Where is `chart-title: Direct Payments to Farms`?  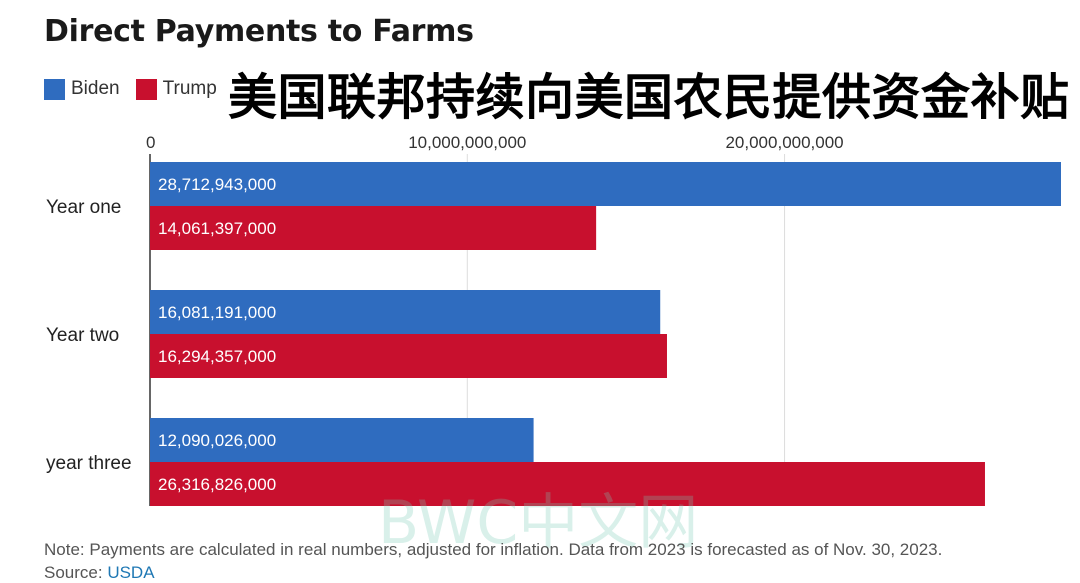
chart-title: Direct Payments to Farms is located at coordinates (259, 31).